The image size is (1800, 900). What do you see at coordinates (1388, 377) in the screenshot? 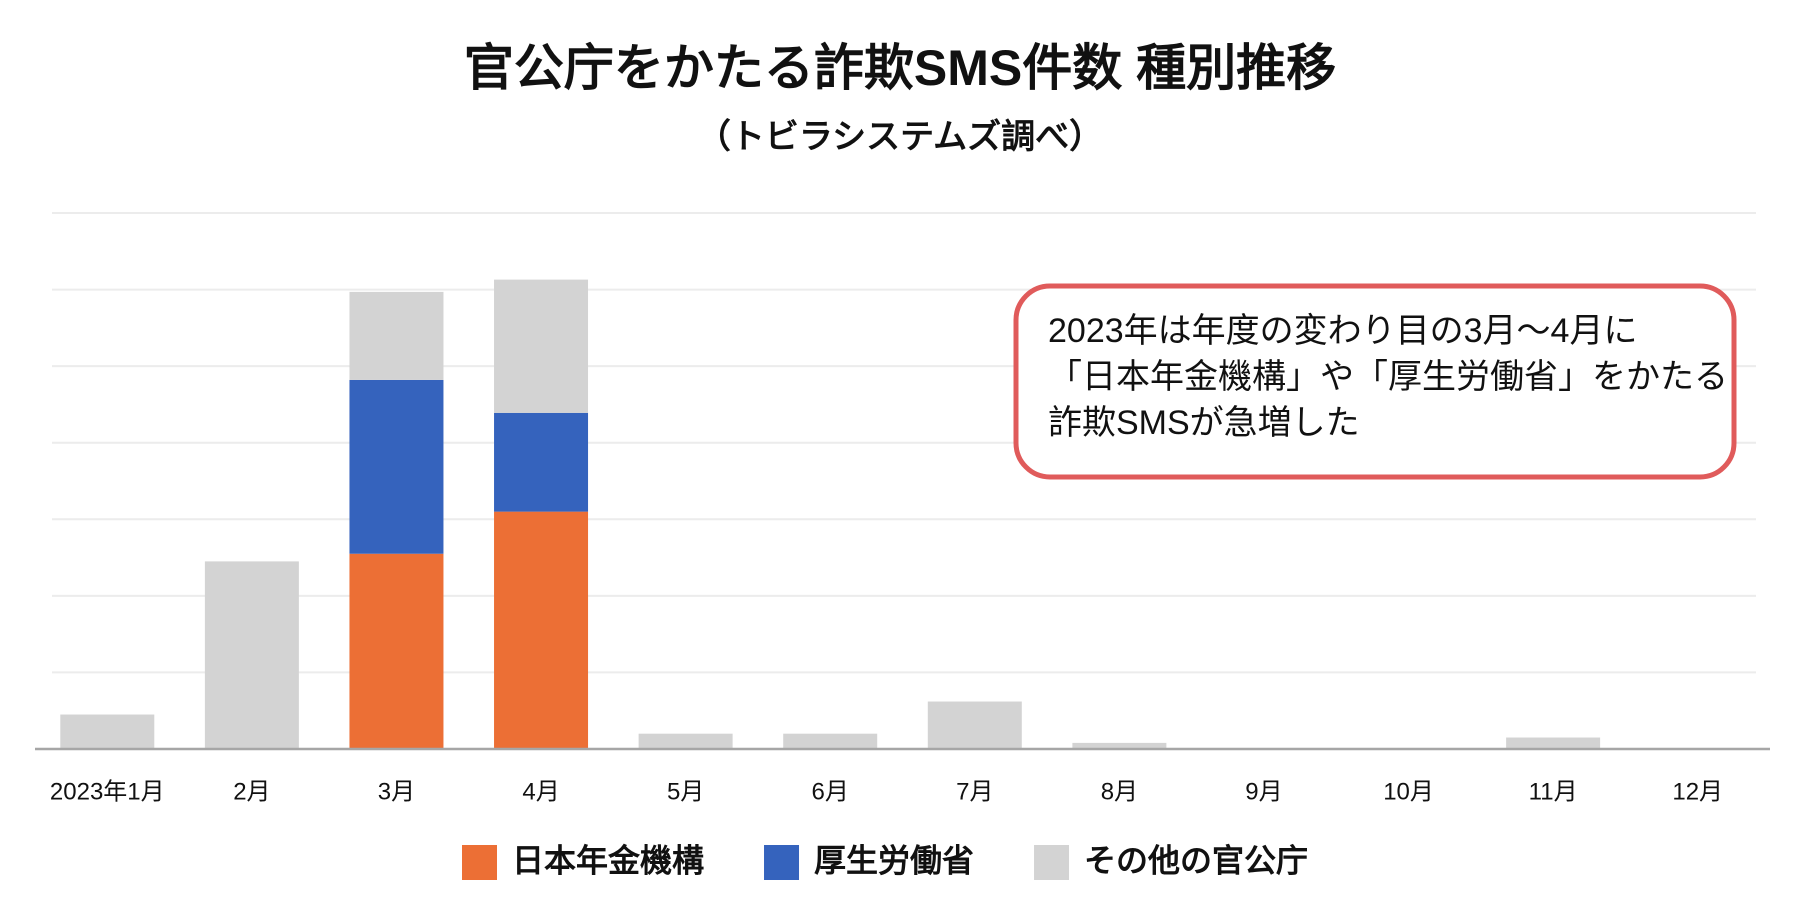
I see `annotation-text: 「日本年金機構」や「厚生労働省」をかたる` at bounding box center [1388, 377].